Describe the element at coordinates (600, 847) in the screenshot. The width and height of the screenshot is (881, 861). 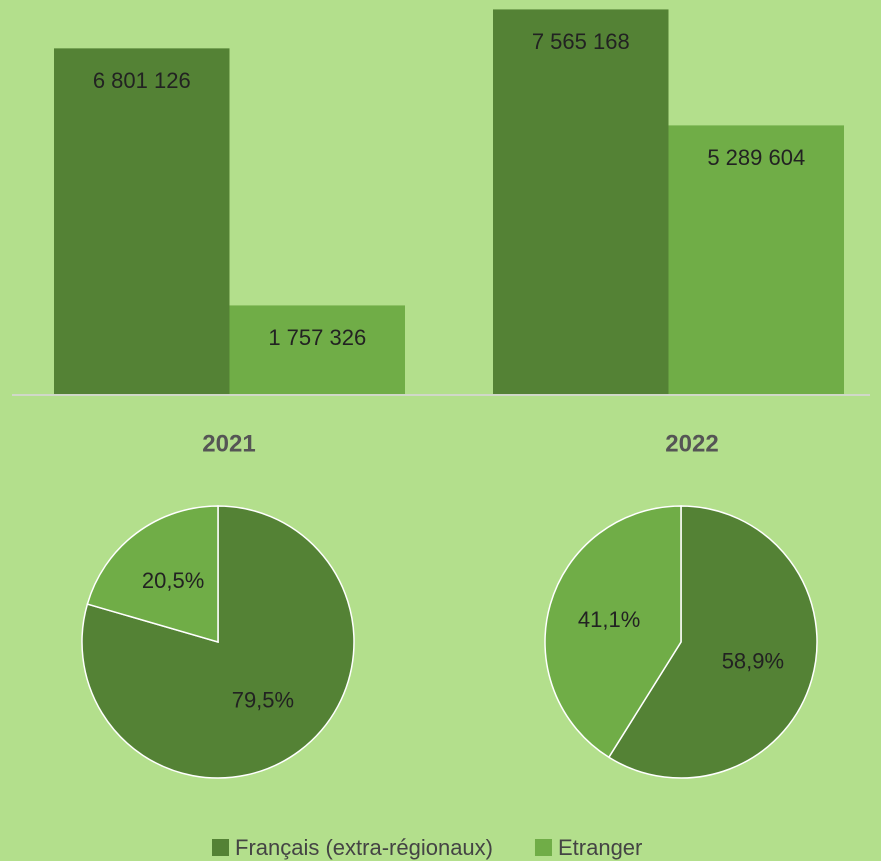
I see `legend-label: Etranger` at that location.